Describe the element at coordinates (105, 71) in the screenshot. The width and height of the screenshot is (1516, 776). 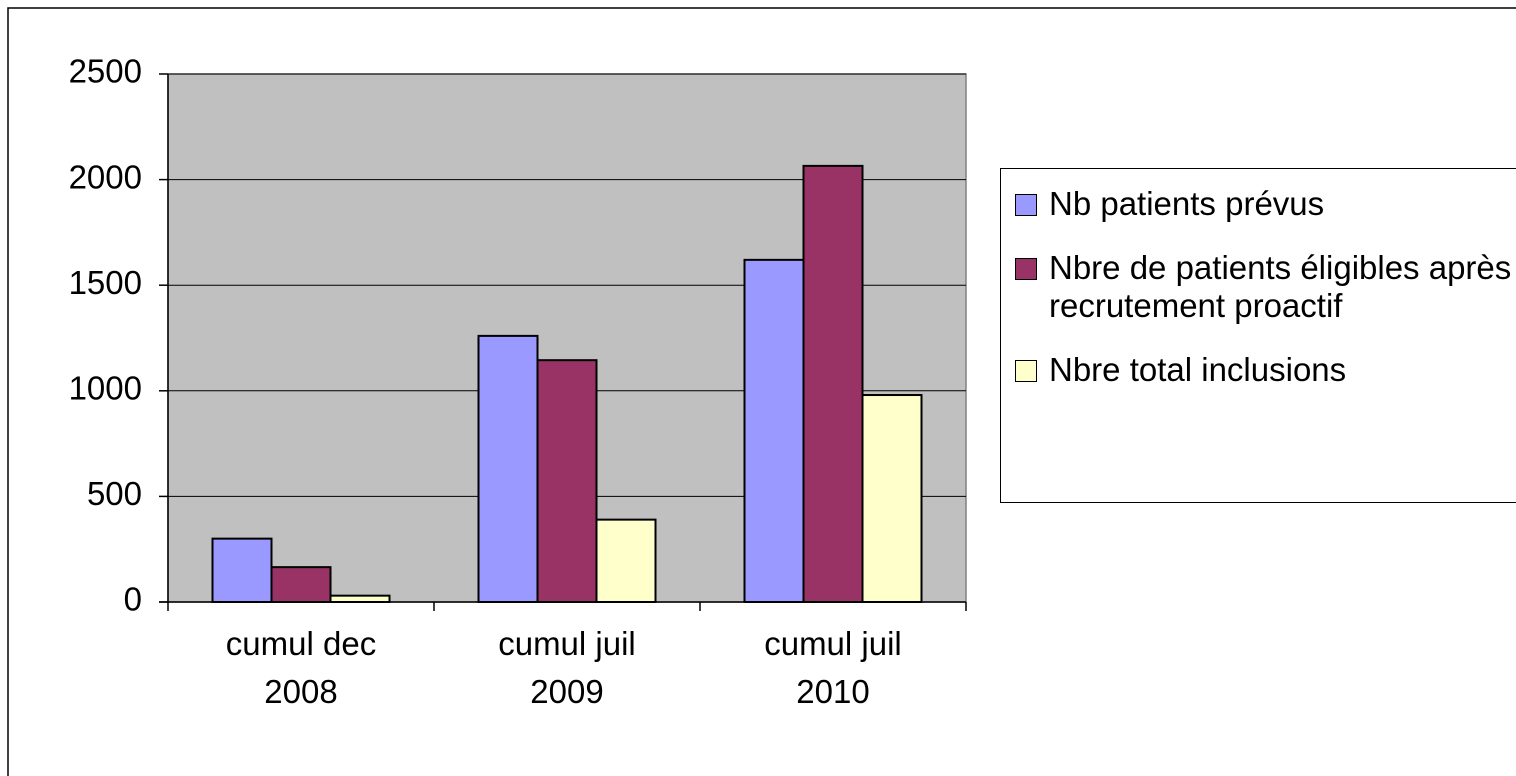
I see `y-tick-label: 2500` at that location.